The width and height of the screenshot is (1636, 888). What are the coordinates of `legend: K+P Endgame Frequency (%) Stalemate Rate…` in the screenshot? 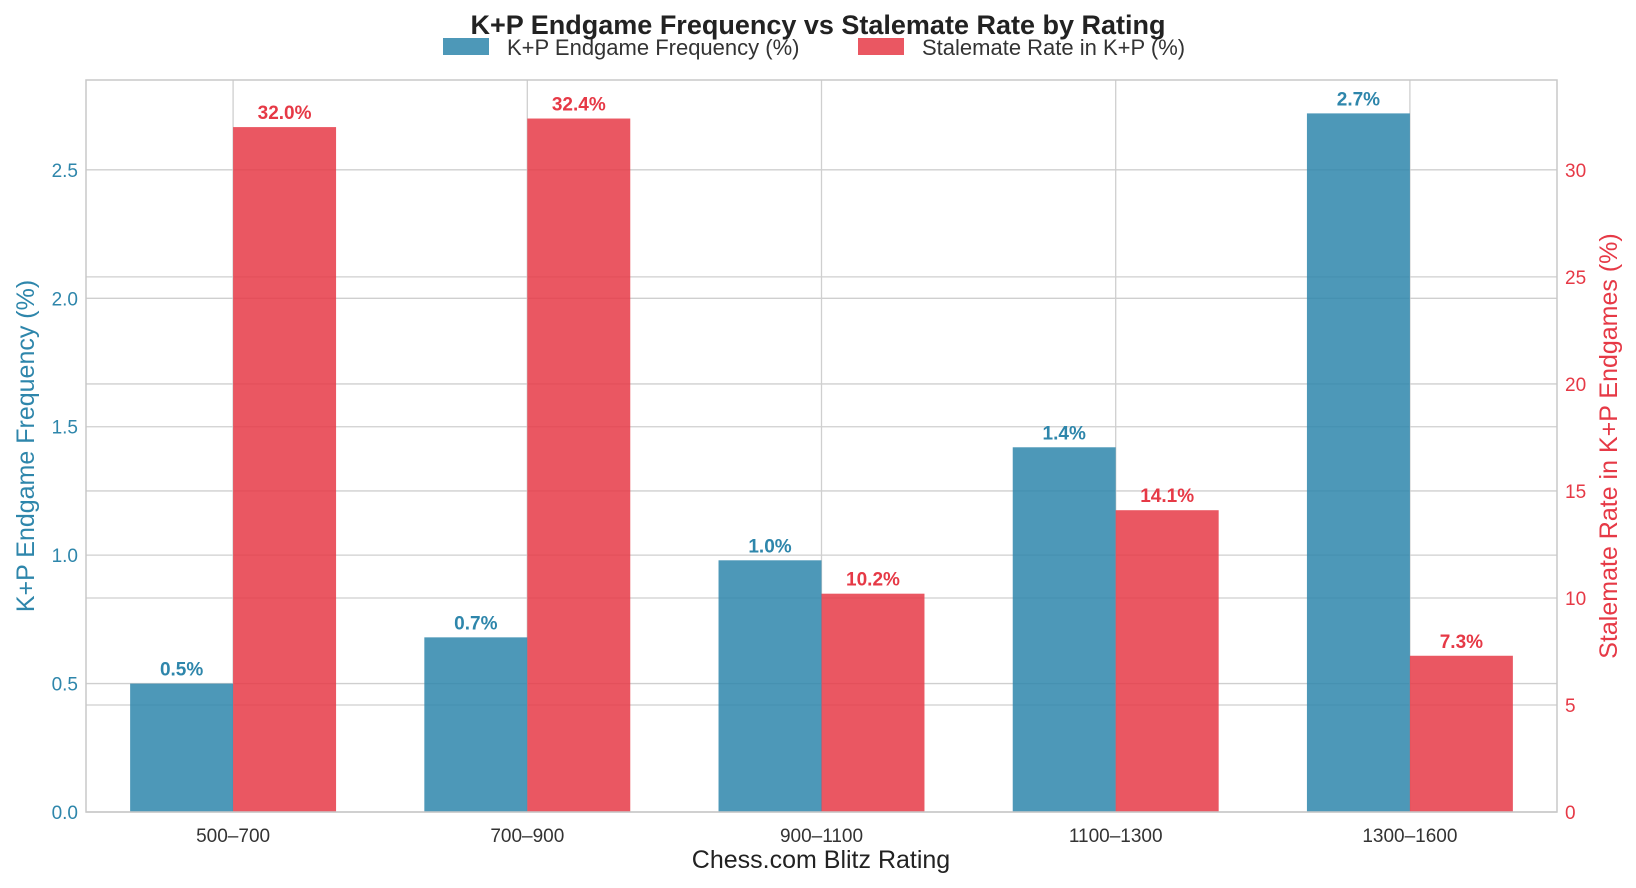 It's located at (814, 47).